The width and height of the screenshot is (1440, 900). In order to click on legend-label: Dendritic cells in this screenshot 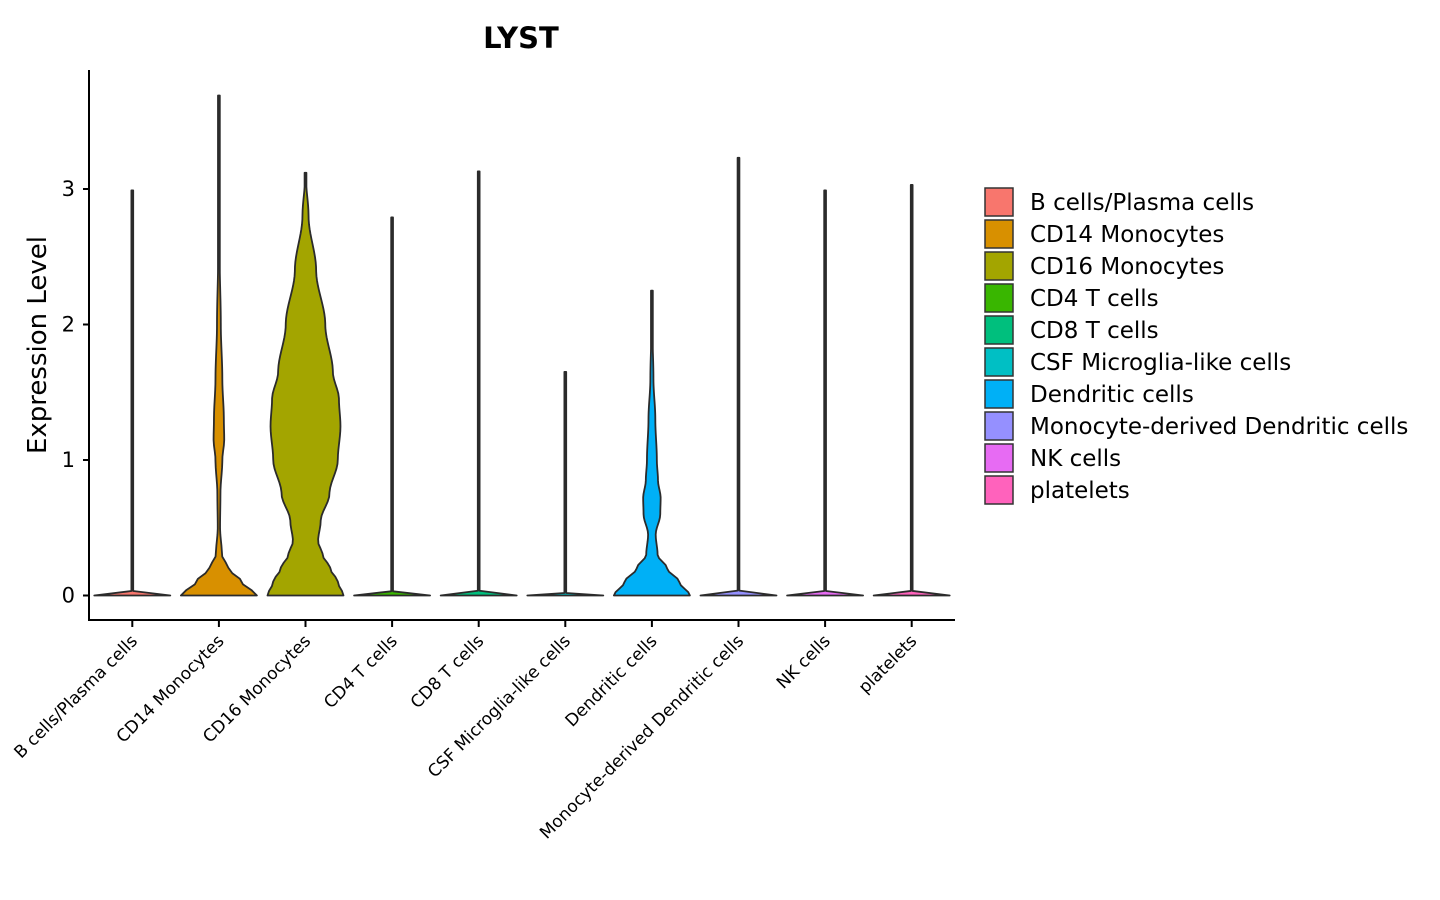, I will do `click(1112, 395)`.